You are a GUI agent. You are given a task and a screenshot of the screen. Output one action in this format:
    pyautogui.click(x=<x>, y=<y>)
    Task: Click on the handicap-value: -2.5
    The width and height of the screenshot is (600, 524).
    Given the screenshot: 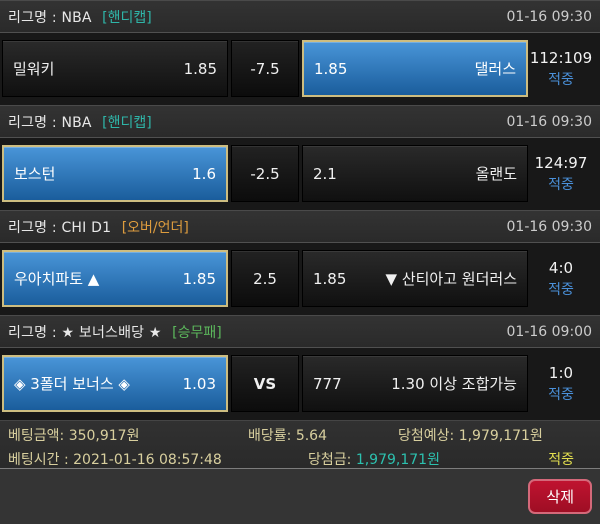 What is the action you would take?
    pyautogui.click(x=265, y=173)
    